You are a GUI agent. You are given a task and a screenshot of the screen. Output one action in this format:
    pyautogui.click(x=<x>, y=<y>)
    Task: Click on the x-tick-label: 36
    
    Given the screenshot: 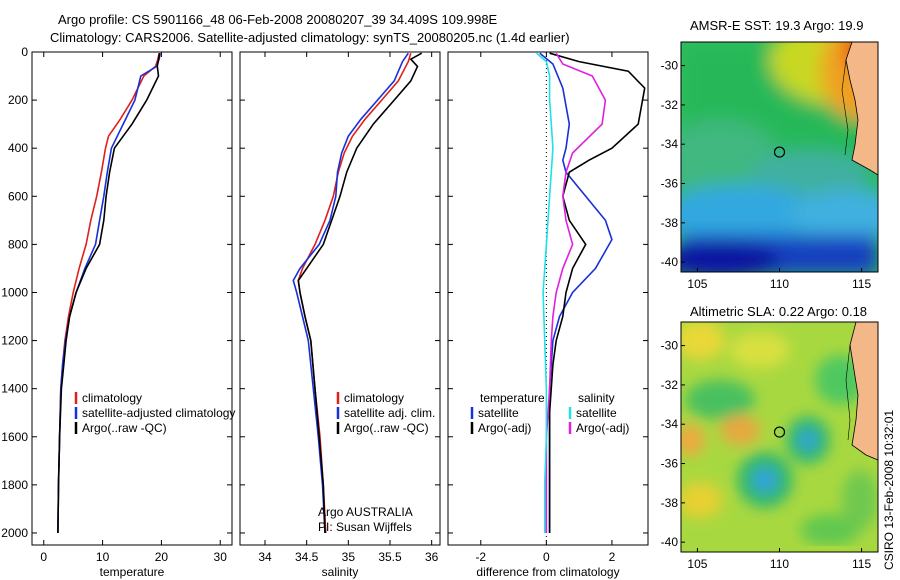 What is the action you would take?
    pyautogui.click(x=432, y=557)
    